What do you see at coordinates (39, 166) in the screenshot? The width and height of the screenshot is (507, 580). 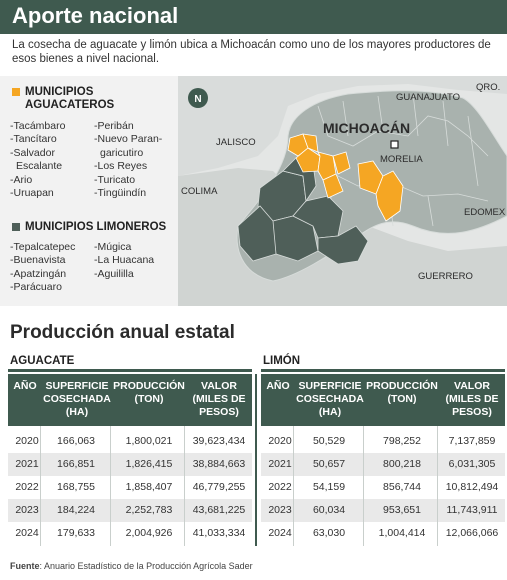 I see `legend-item: Escalante` at bounding box center [39, 166].